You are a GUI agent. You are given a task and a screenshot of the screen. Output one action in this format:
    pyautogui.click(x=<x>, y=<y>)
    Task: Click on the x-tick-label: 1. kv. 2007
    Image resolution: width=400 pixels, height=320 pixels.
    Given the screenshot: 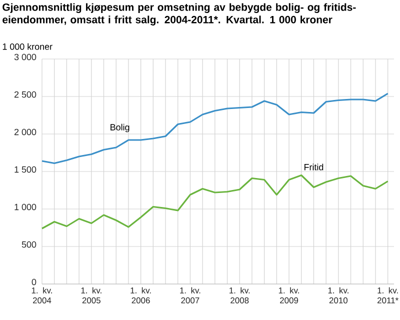 What is the action you would take?
    pyautogui.click(x=190, y=295)
    